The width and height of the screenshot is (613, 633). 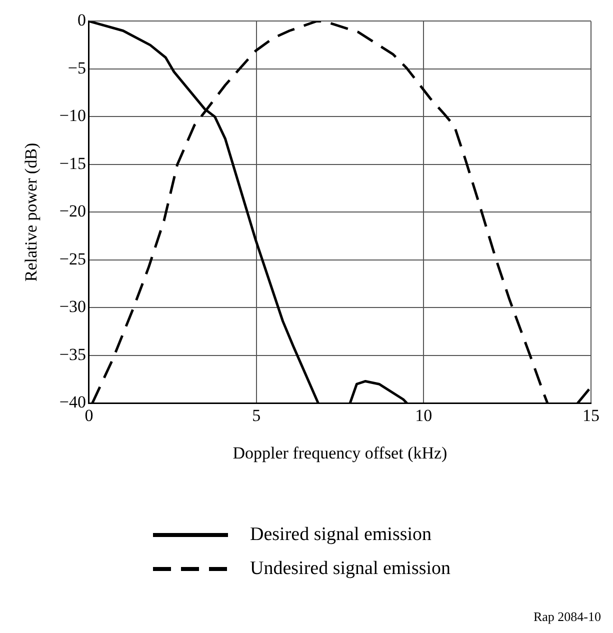 I want to click on x-axis-title: Doppler frequency offset (kHz), so click(x=340, y=452).